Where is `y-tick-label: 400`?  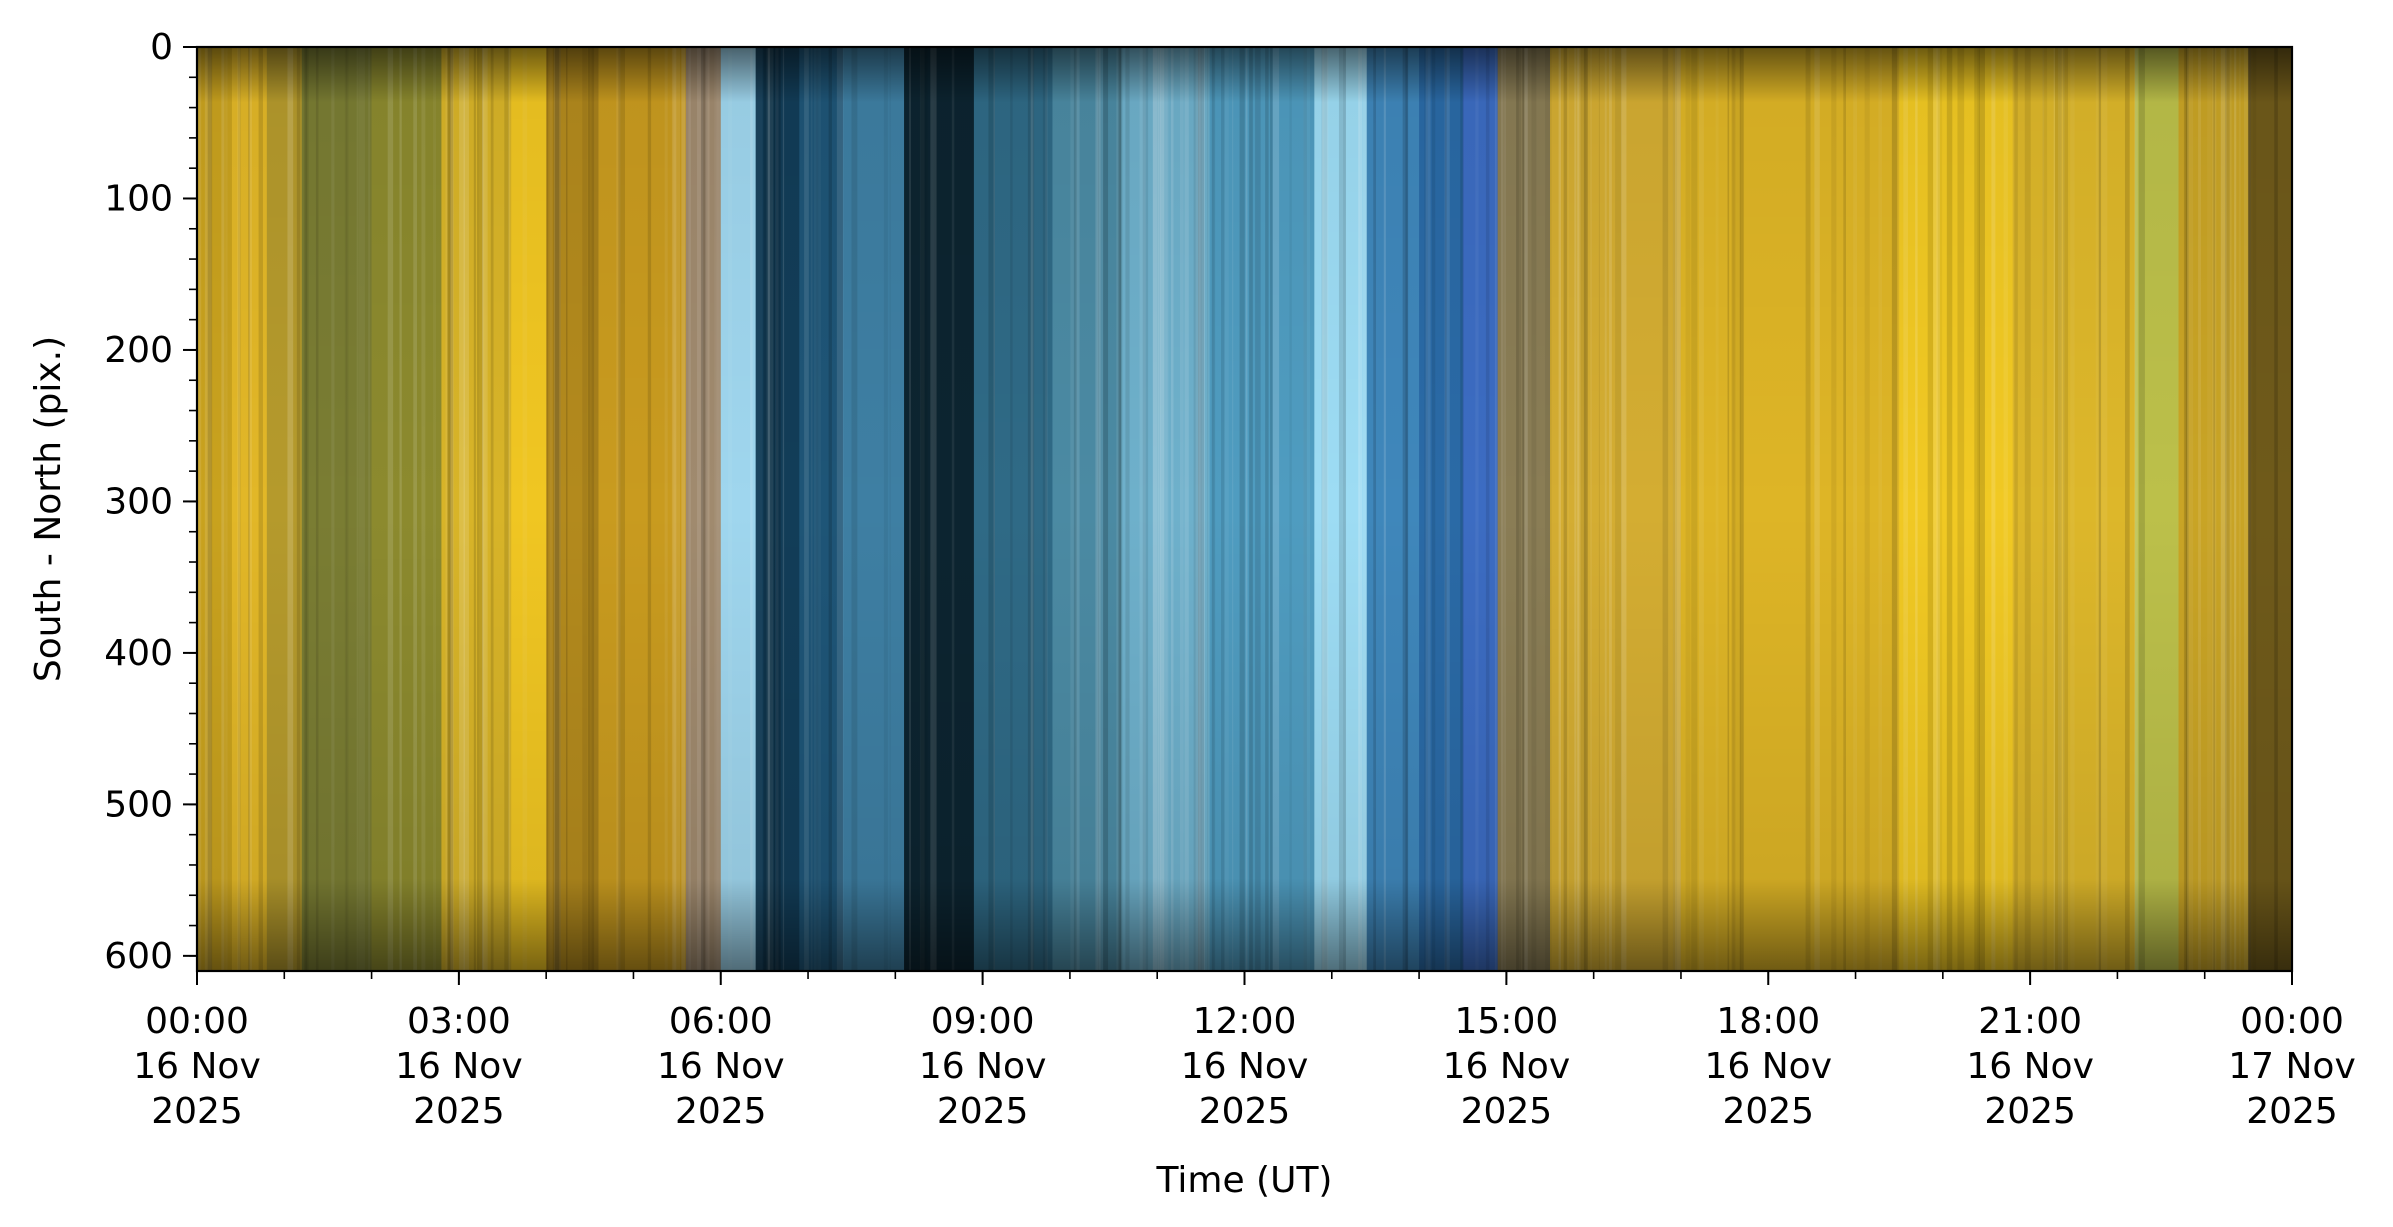 y-tick-label: 400 is located at coordinates (138, 653).